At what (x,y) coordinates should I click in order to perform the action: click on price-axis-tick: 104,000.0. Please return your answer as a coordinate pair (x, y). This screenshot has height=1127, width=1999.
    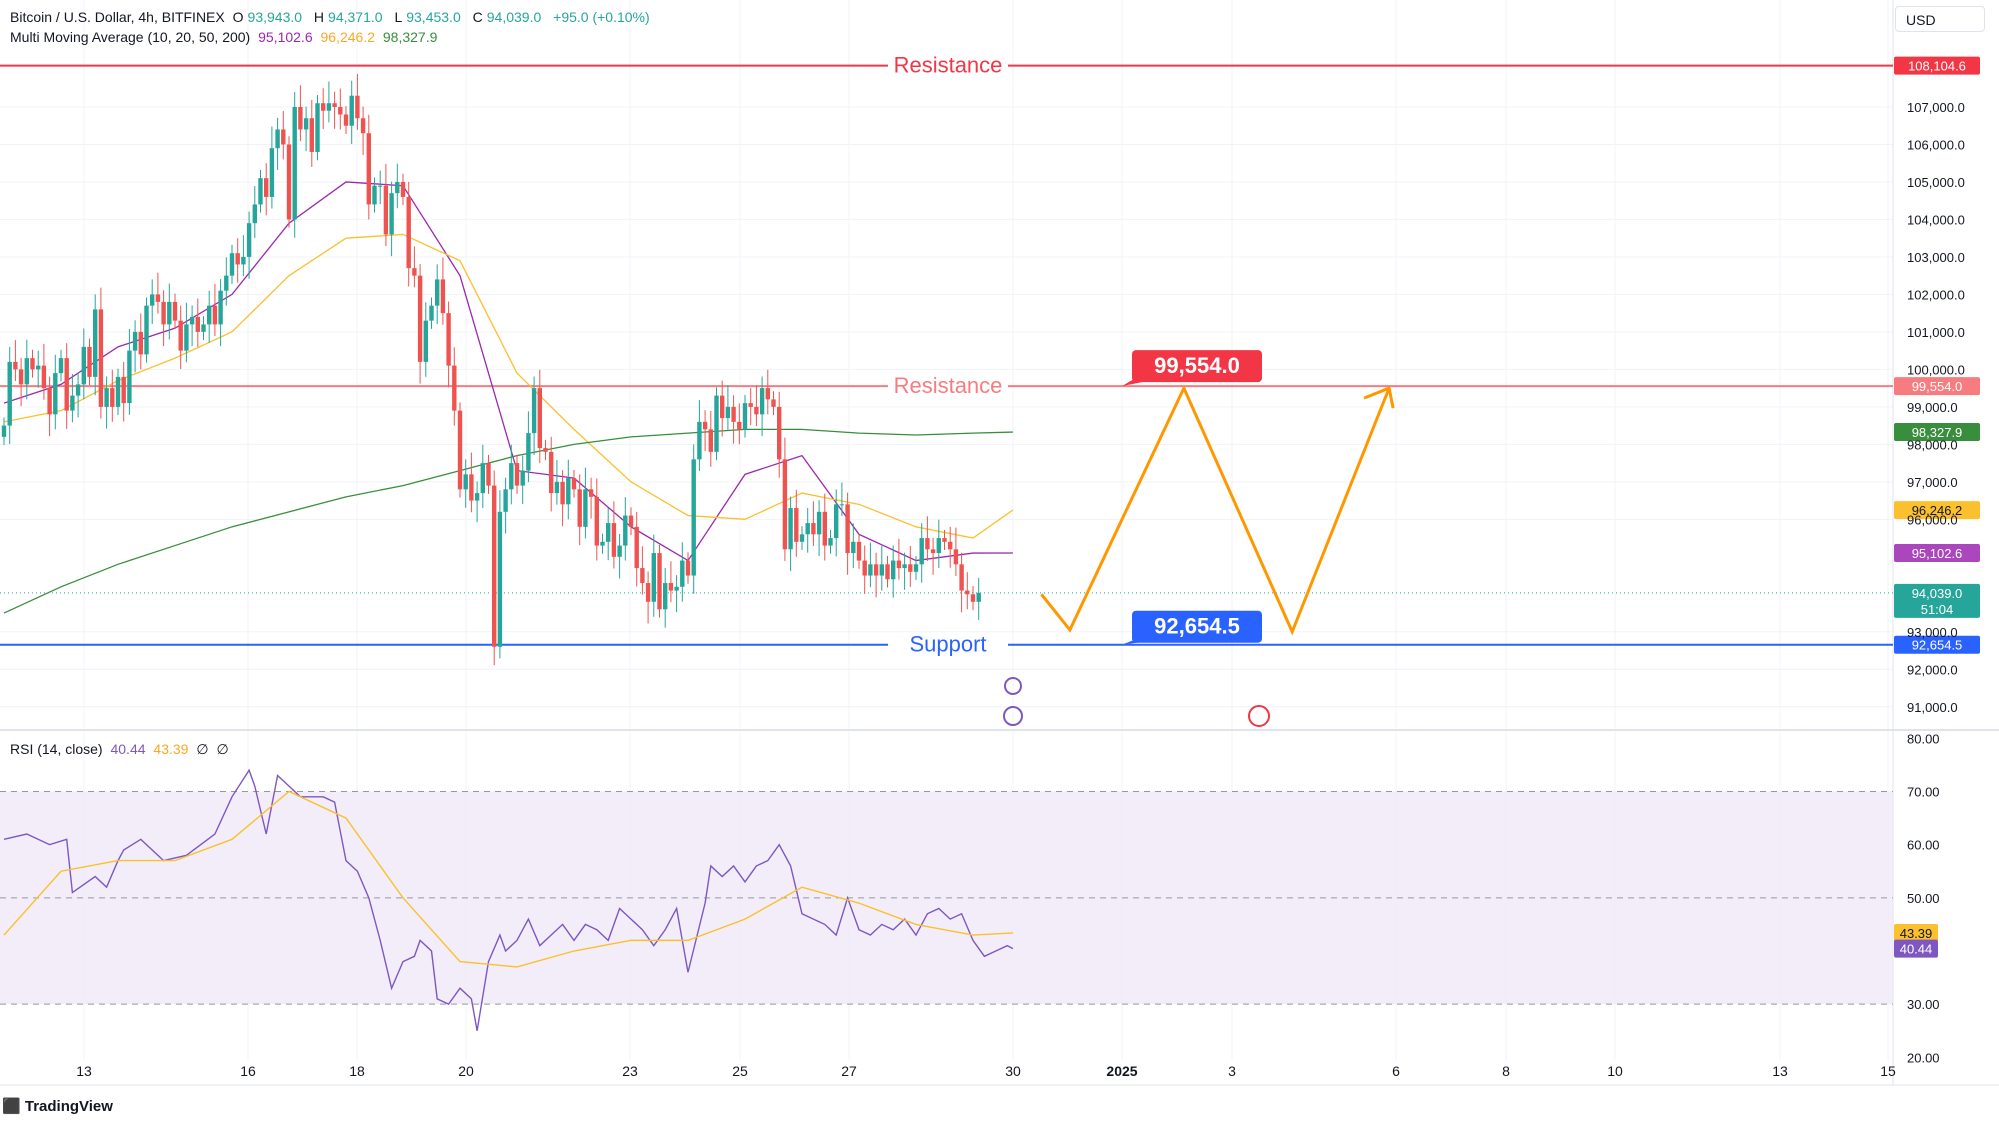
    Looking at the image, I should click on (1936, 219).